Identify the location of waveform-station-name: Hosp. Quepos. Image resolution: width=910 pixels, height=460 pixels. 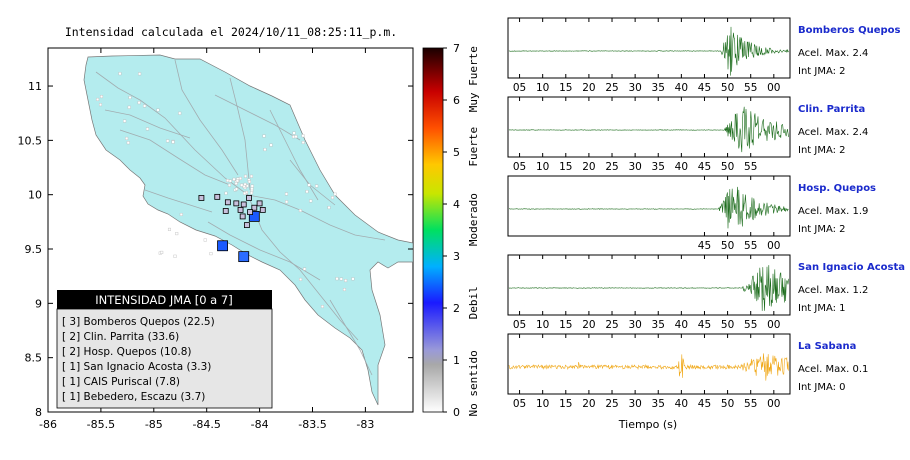
(837, 188).